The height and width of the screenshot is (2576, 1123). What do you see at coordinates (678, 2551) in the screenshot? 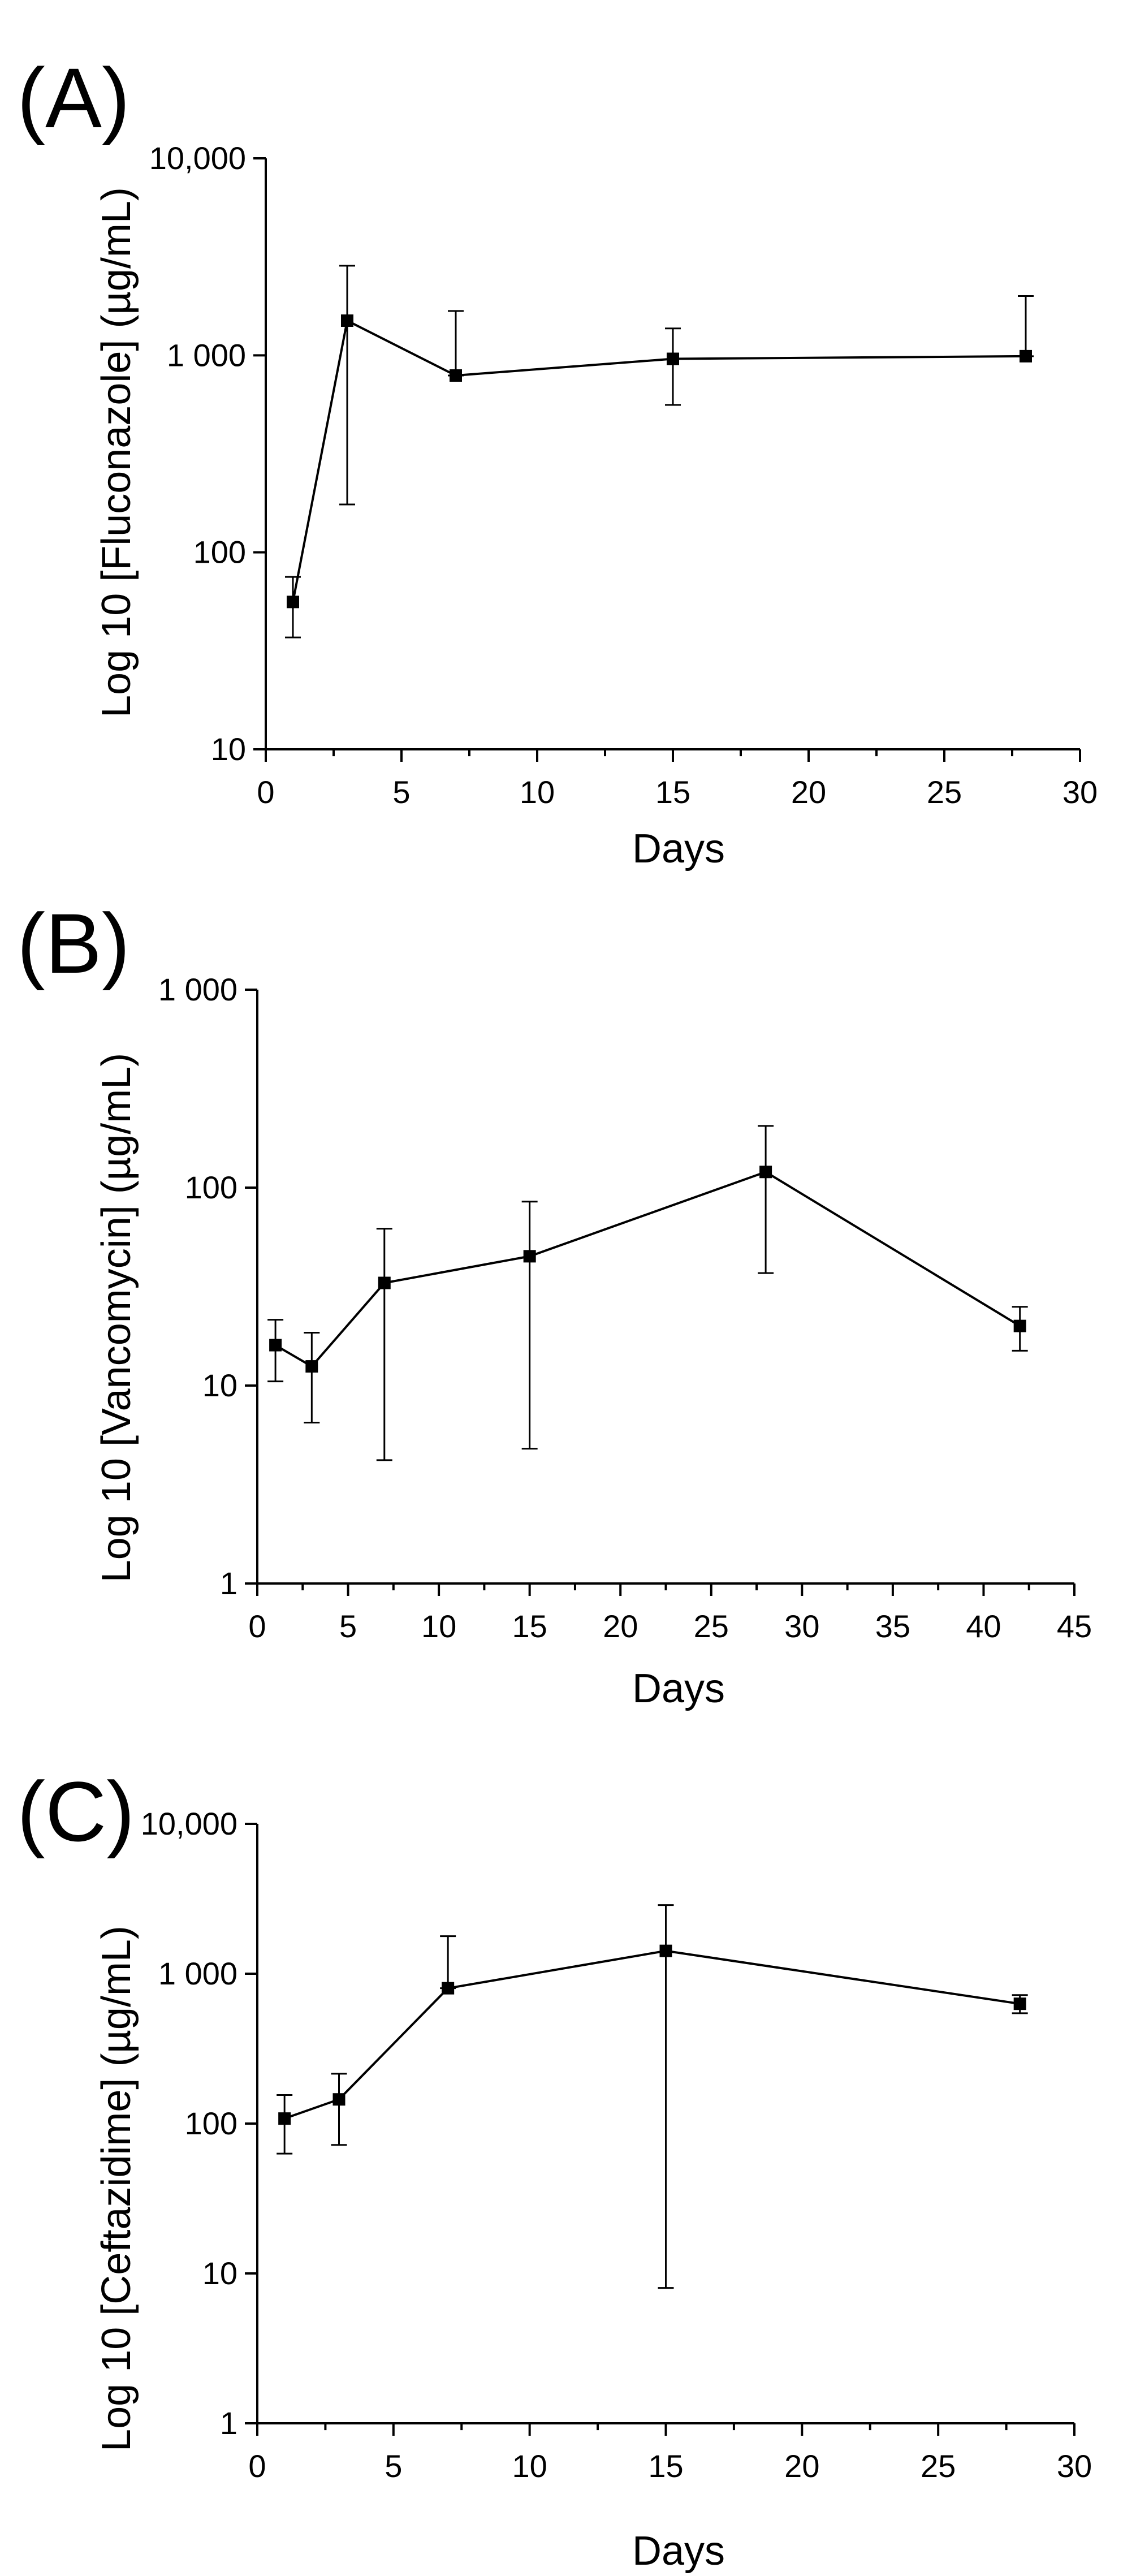
I see `panel-c-x-axis-label: Days` at bounding box center [678, 2551].